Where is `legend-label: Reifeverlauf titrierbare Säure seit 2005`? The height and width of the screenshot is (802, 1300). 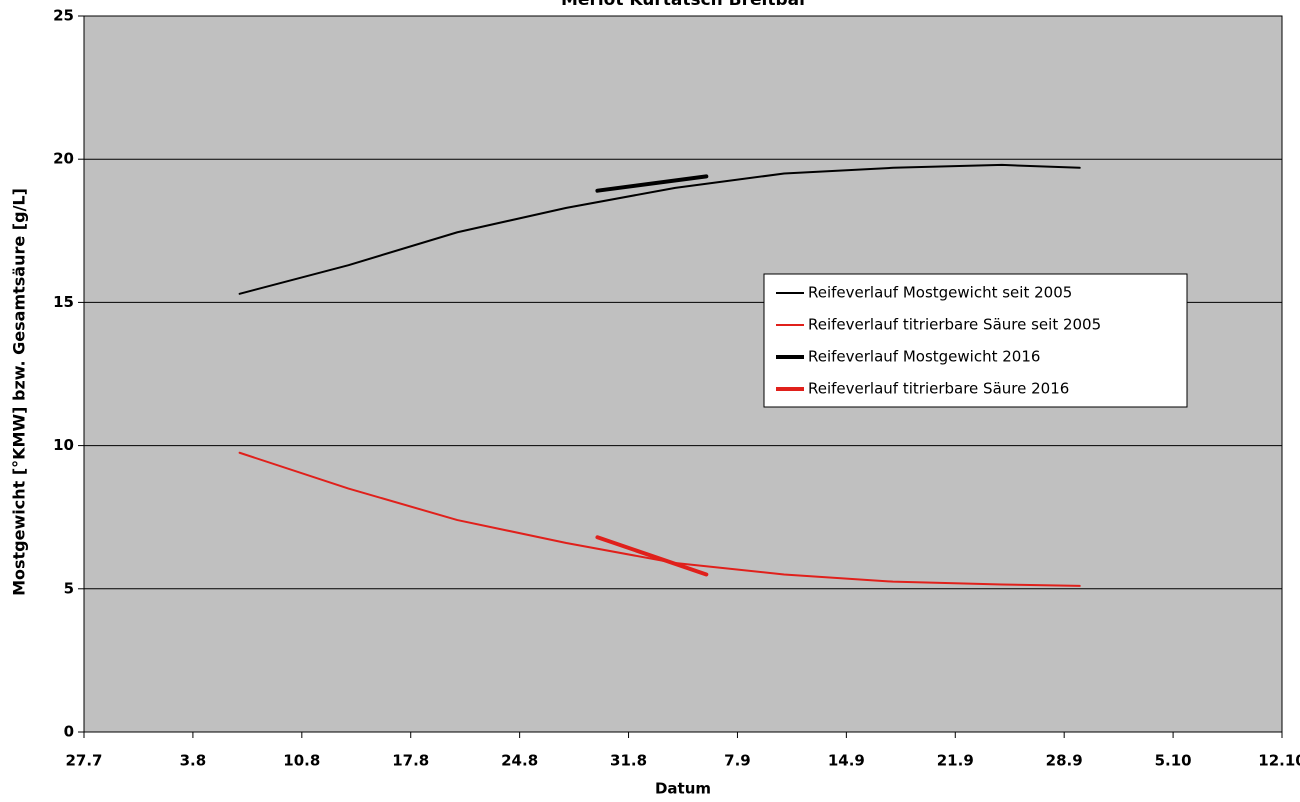
legend-label: Reifeverlauf titrierbare Säure seit 2005 is located at coordinates (954, 325).